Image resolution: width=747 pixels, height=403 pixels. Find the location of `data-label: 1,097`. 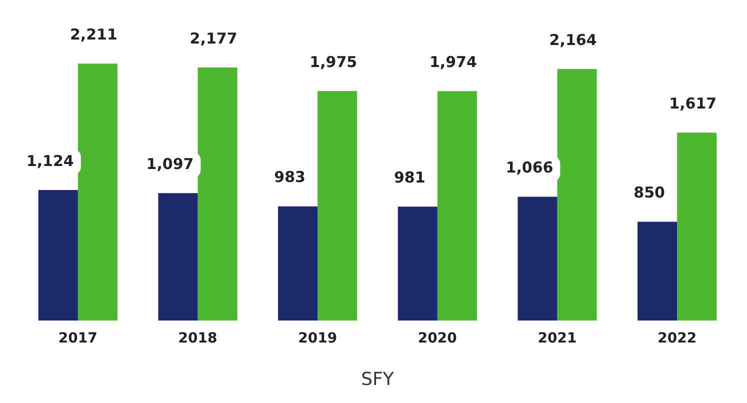

data-label: 1,097 is located at coordinates (170, 163).